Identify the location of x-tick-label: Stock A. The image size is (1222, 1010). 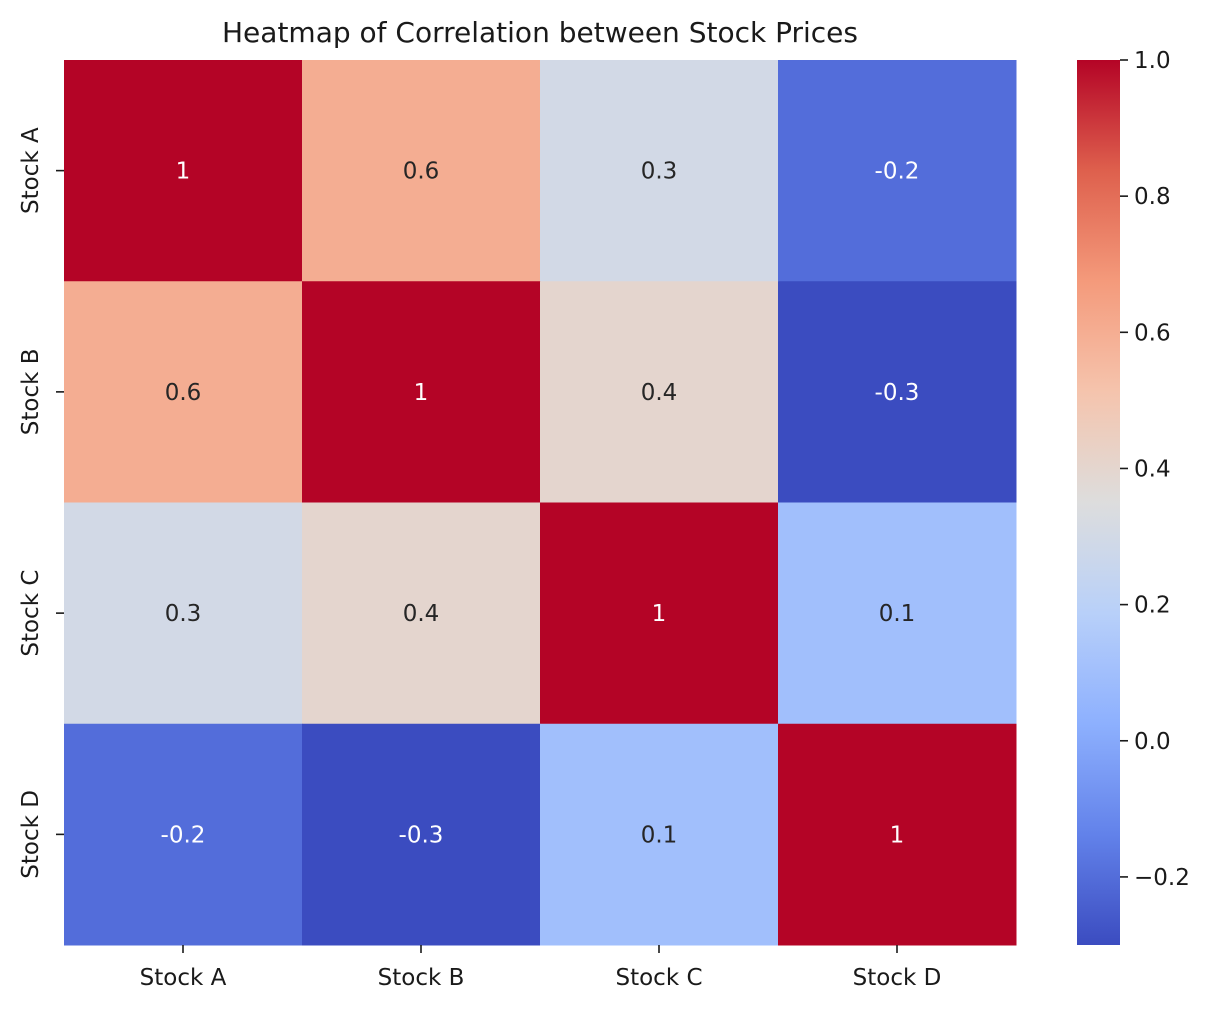
(183, 978).